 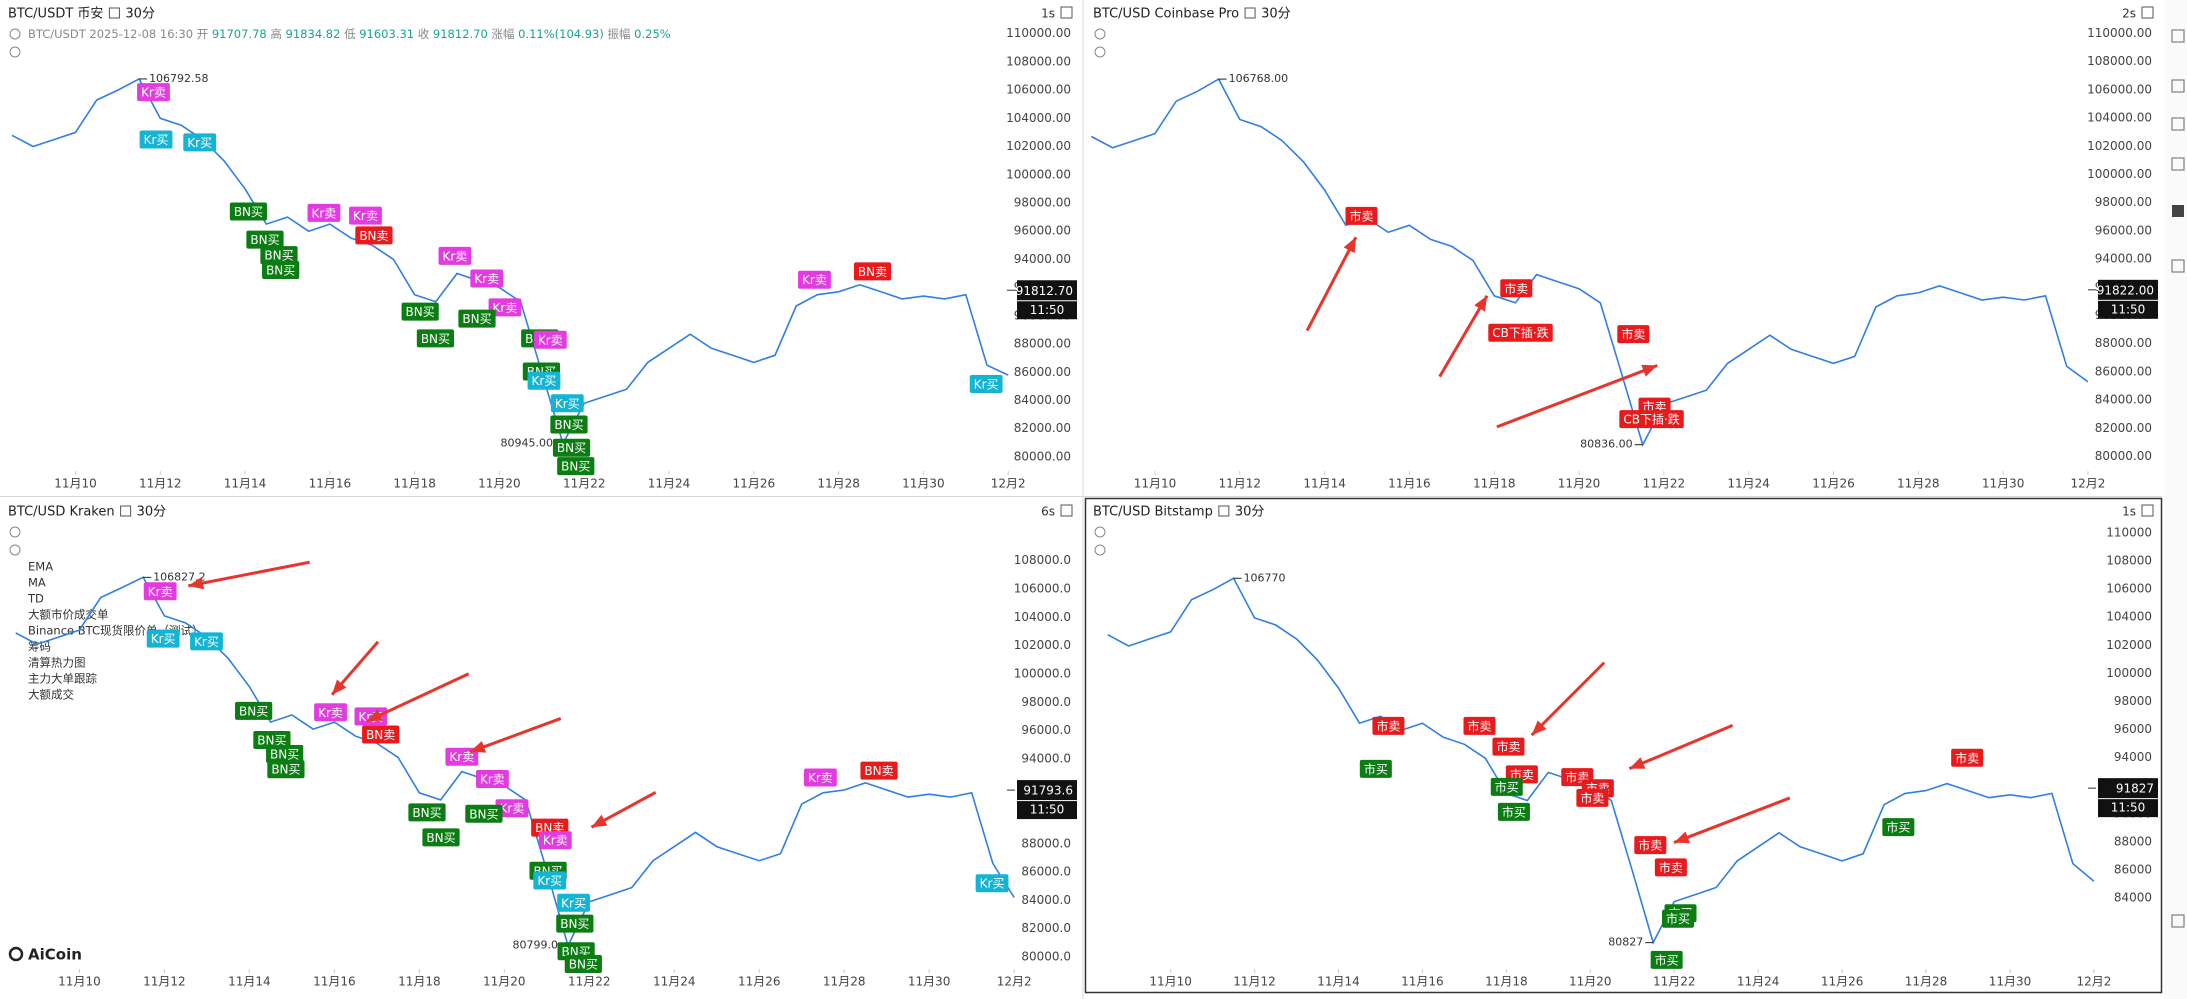 I want to click on ohlc-item: 收, so click(x=422, y=34).